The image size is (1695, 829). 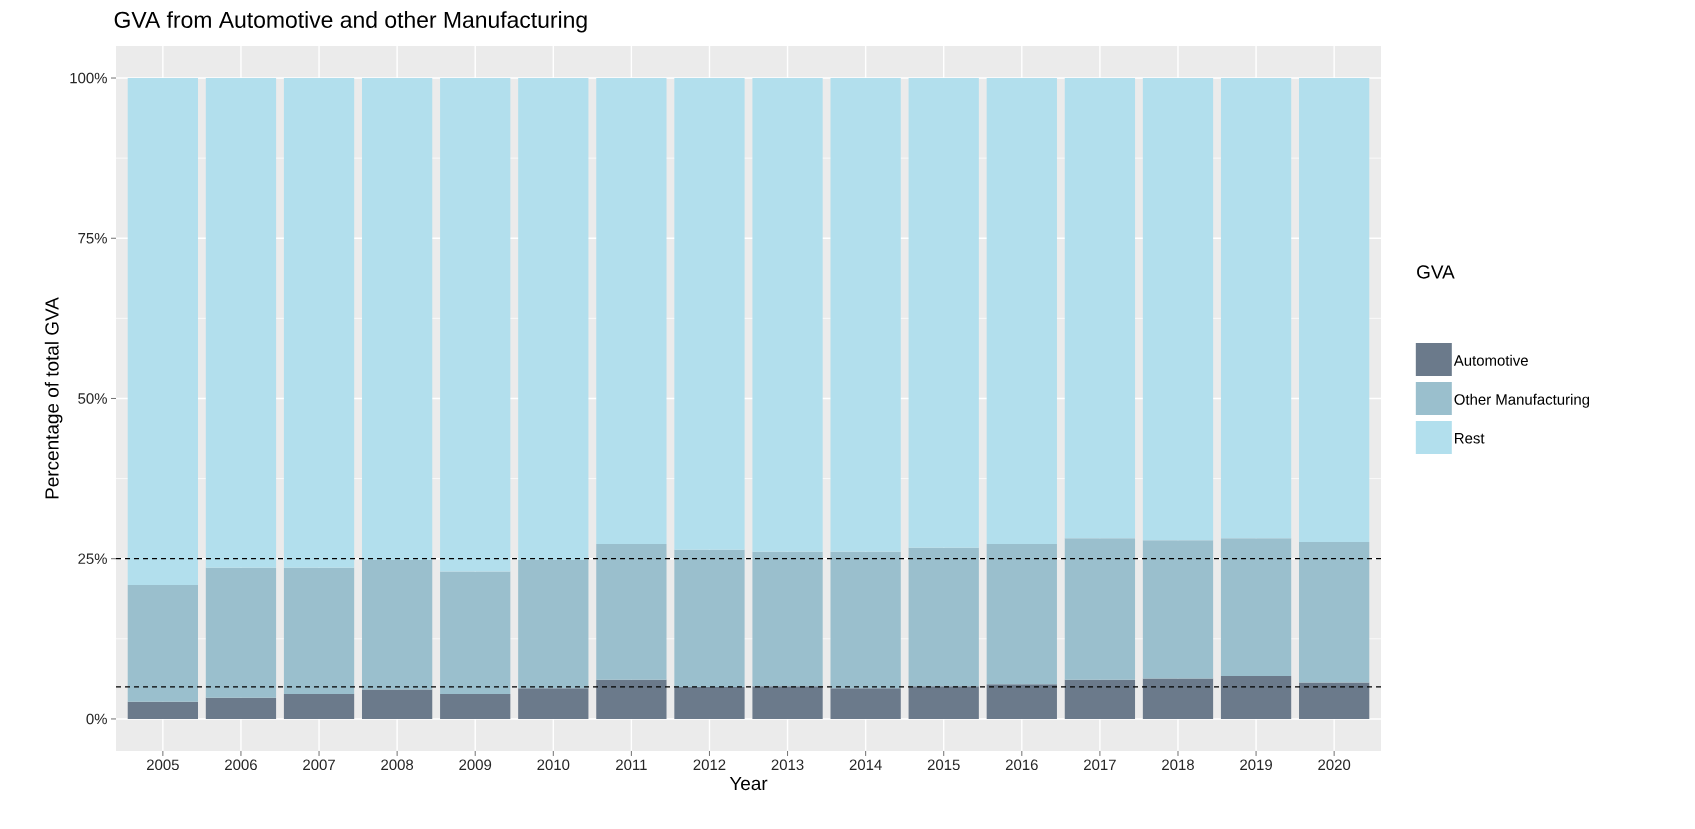 I want to click on x-tick-label: 2014, so click(x=865, y=765).